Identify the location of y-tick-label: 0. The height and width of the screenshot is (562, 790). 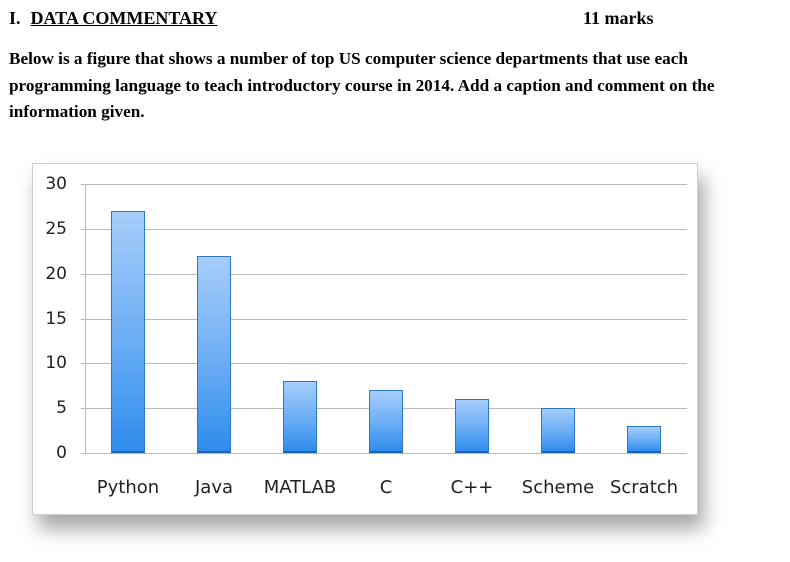
(61, 453).